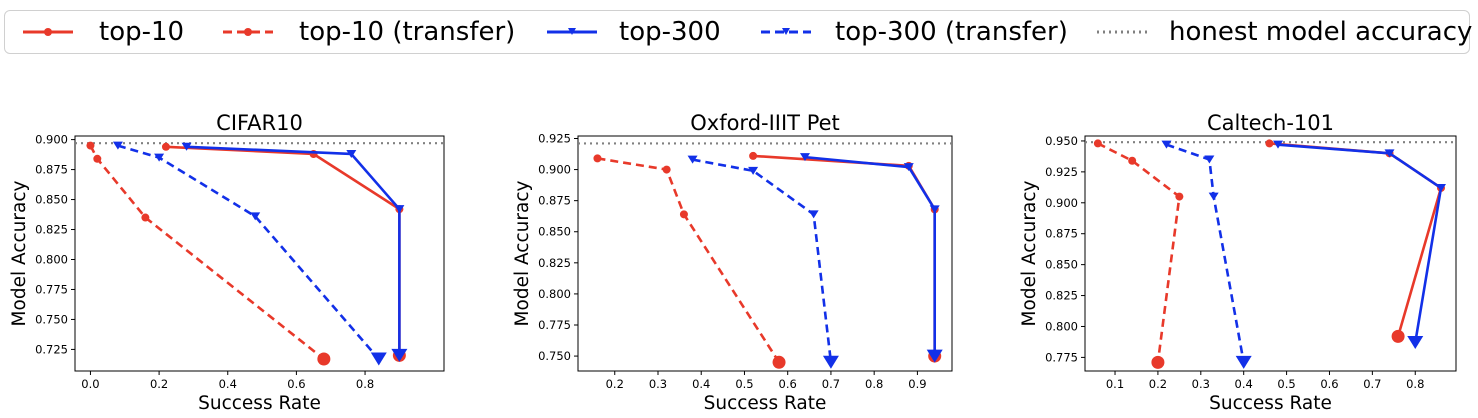  Describe the element at coordinates (786, 31) in the screenshot. I see `legend-swatch-top-300-transfer` at that location.